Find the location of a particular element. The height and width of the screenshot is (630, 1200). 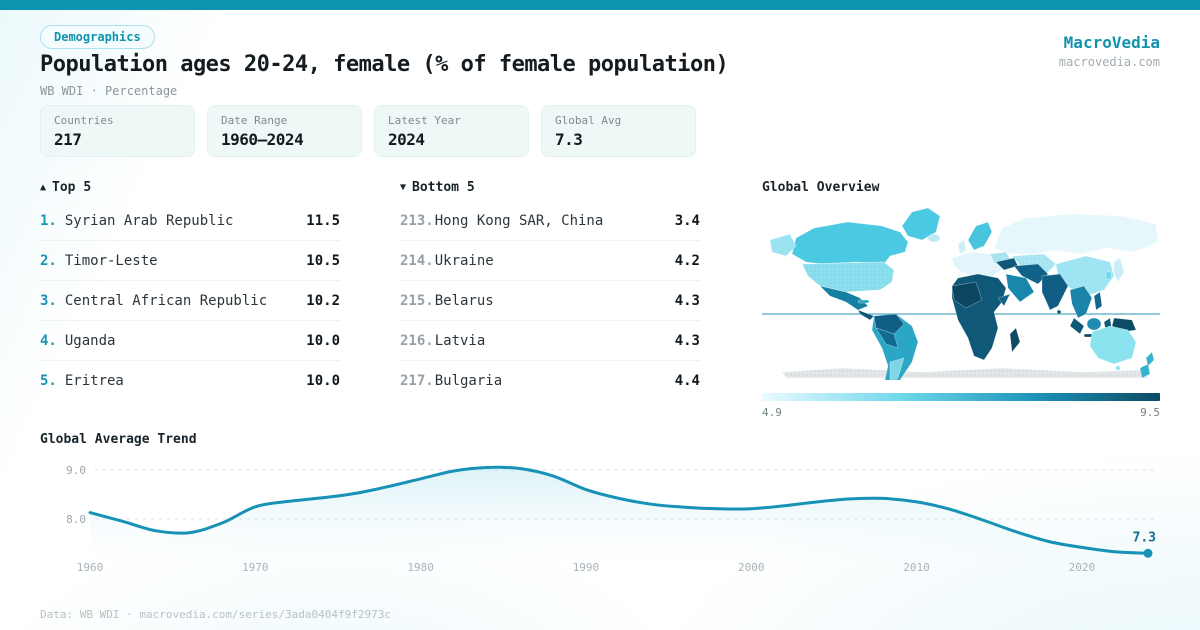

sumatra is located at coordinates (1077, 326).